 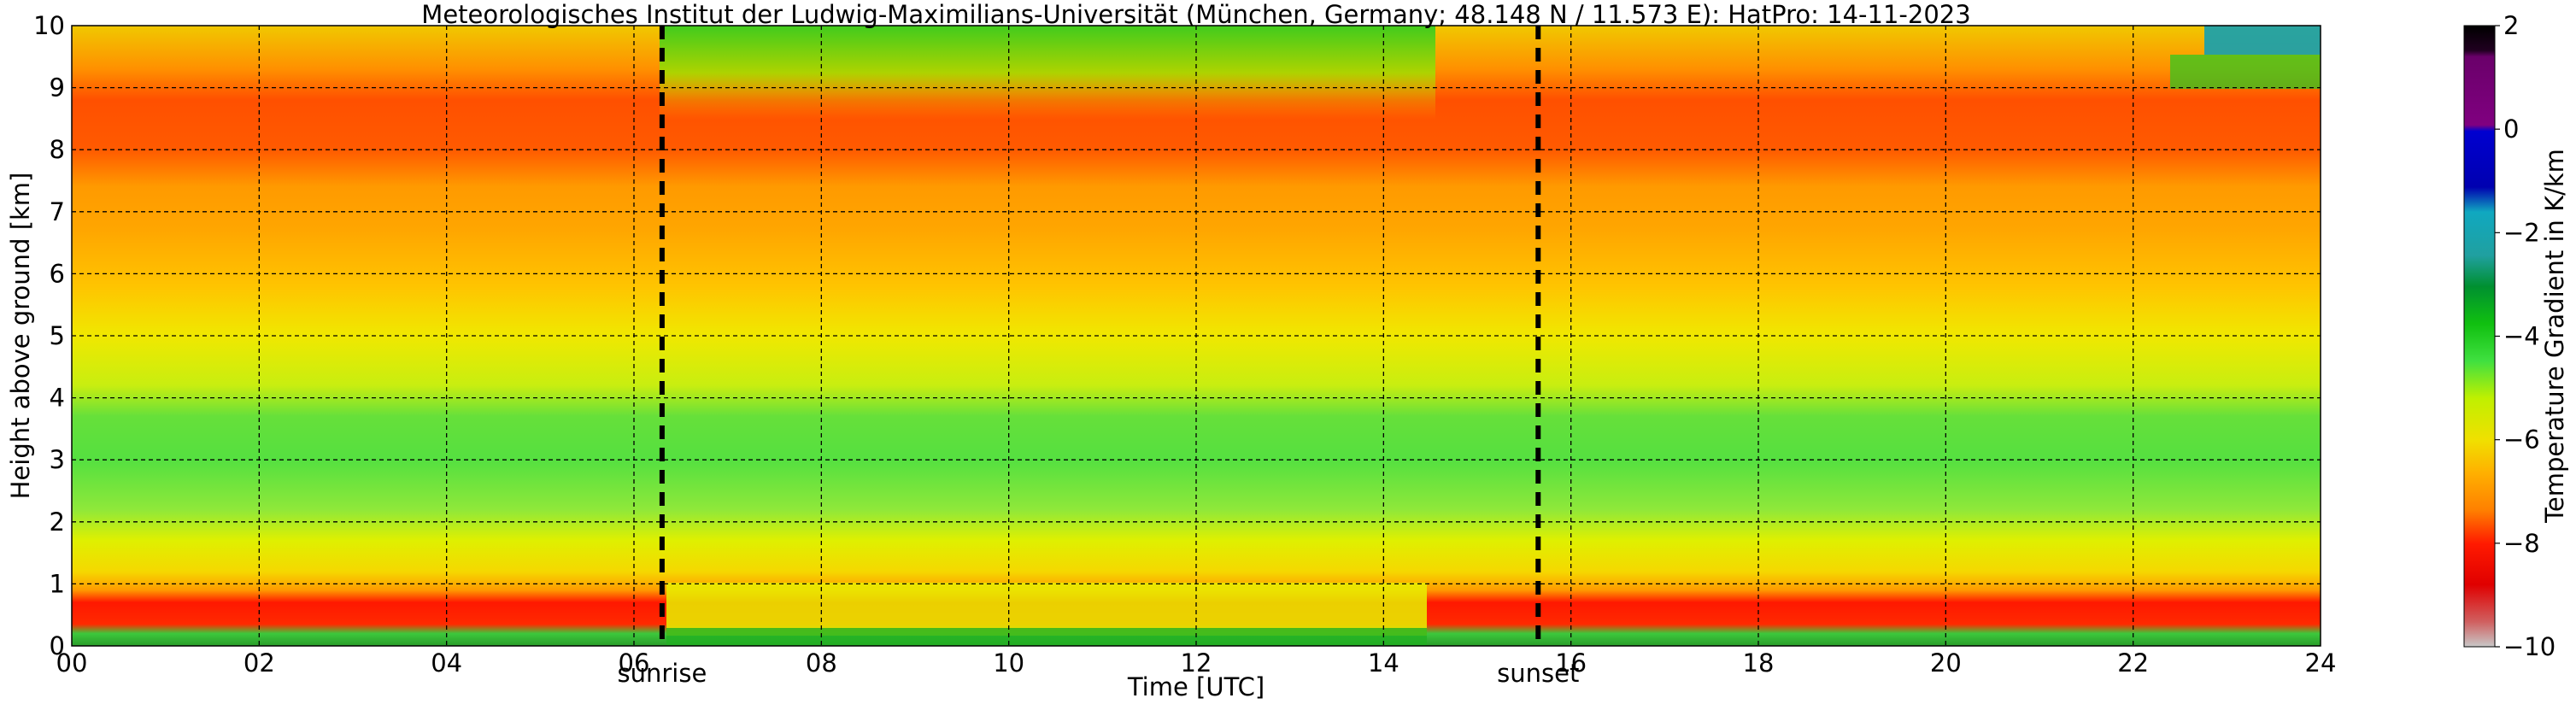 I want to click on y-tick-label: 1, so click(x=57, y=583).